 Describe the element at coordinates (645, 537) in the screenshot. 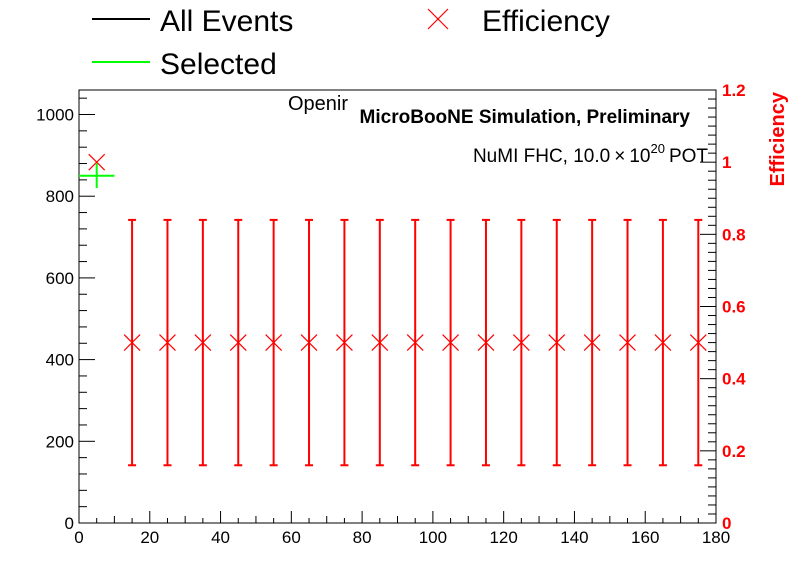

I see `x-tick-label: 160` at that location.